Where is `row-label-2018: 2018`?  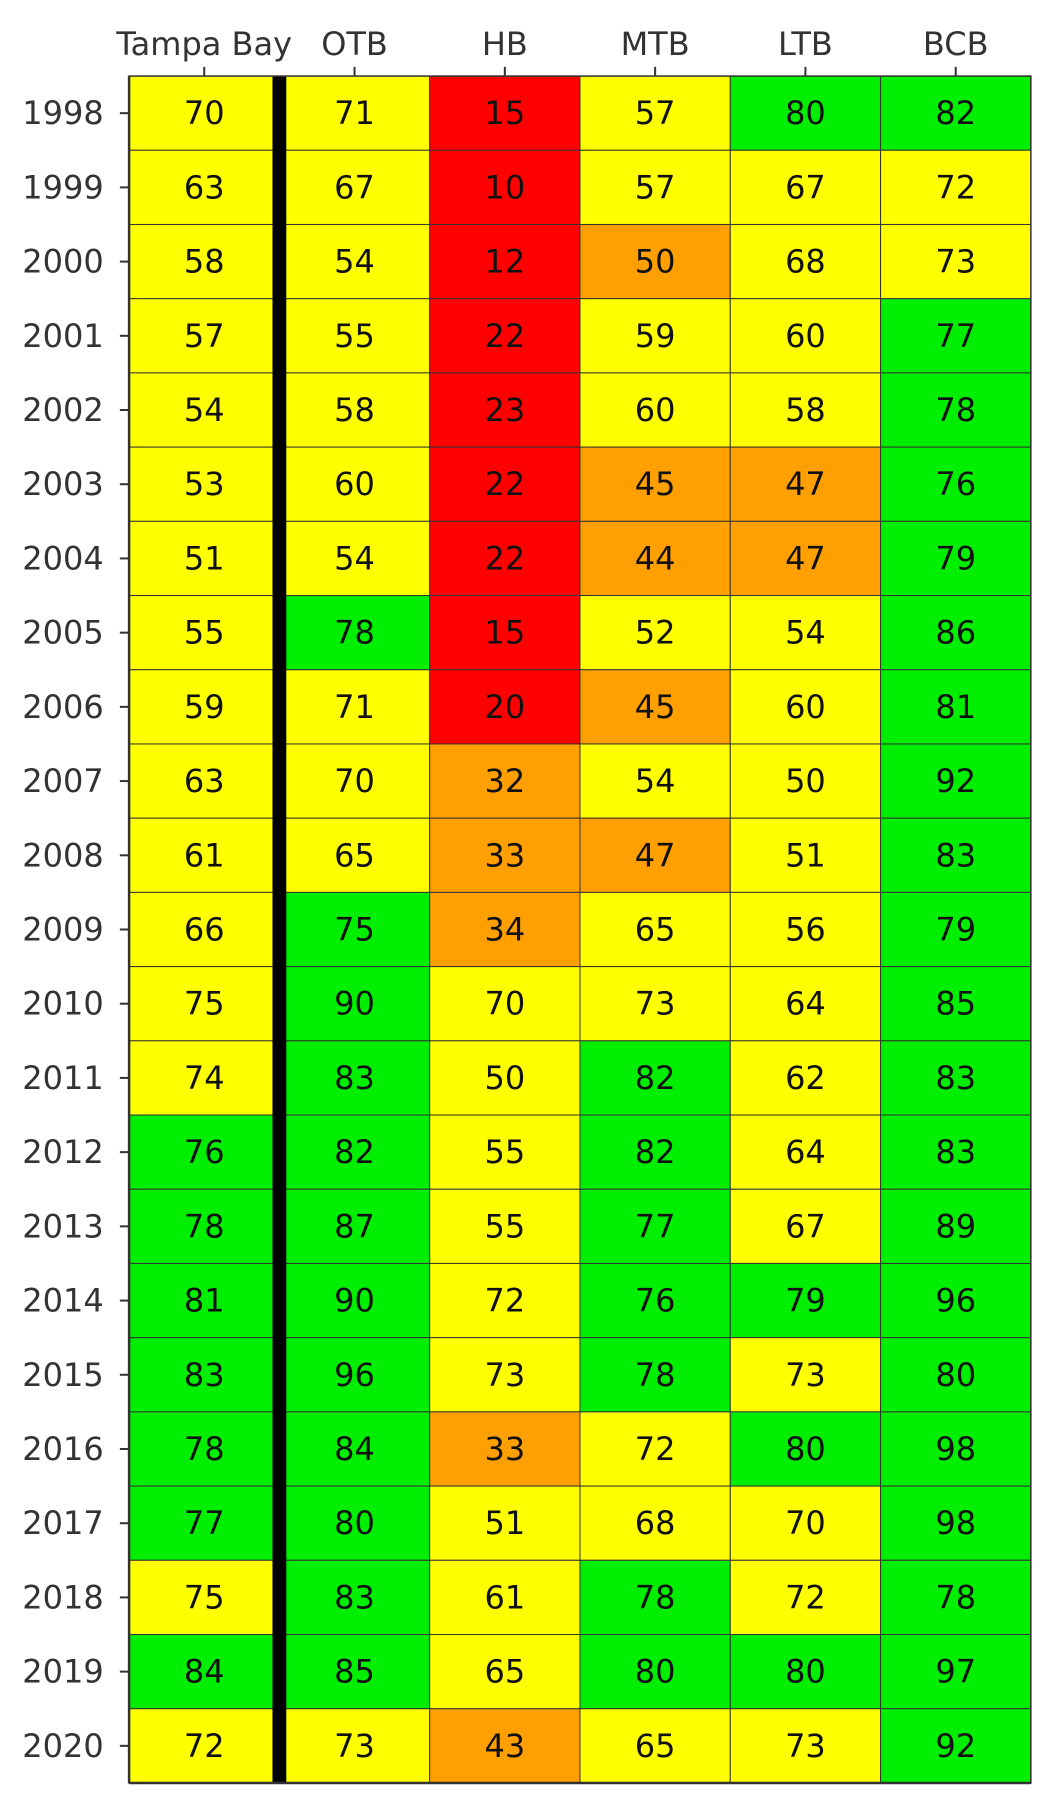
row-label-2018: 2018 is located at coordinates (62, 1597).